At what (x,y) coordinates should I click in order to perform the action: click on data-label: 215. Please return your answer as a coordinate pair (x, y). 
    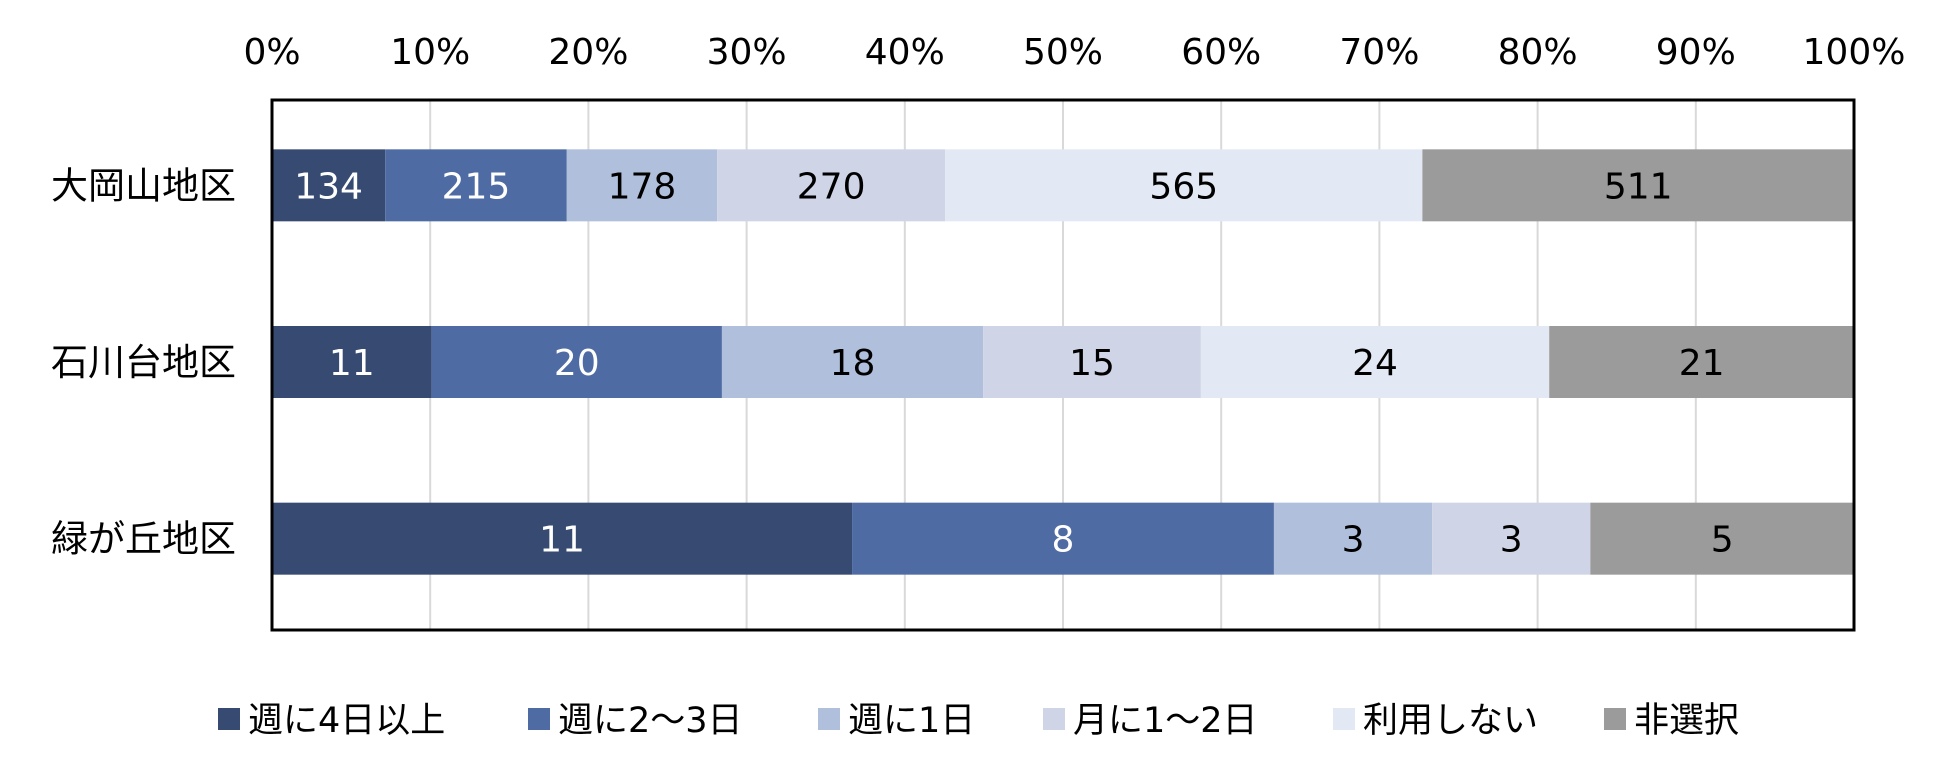
    Looking at the image, I should click on (476, 186).